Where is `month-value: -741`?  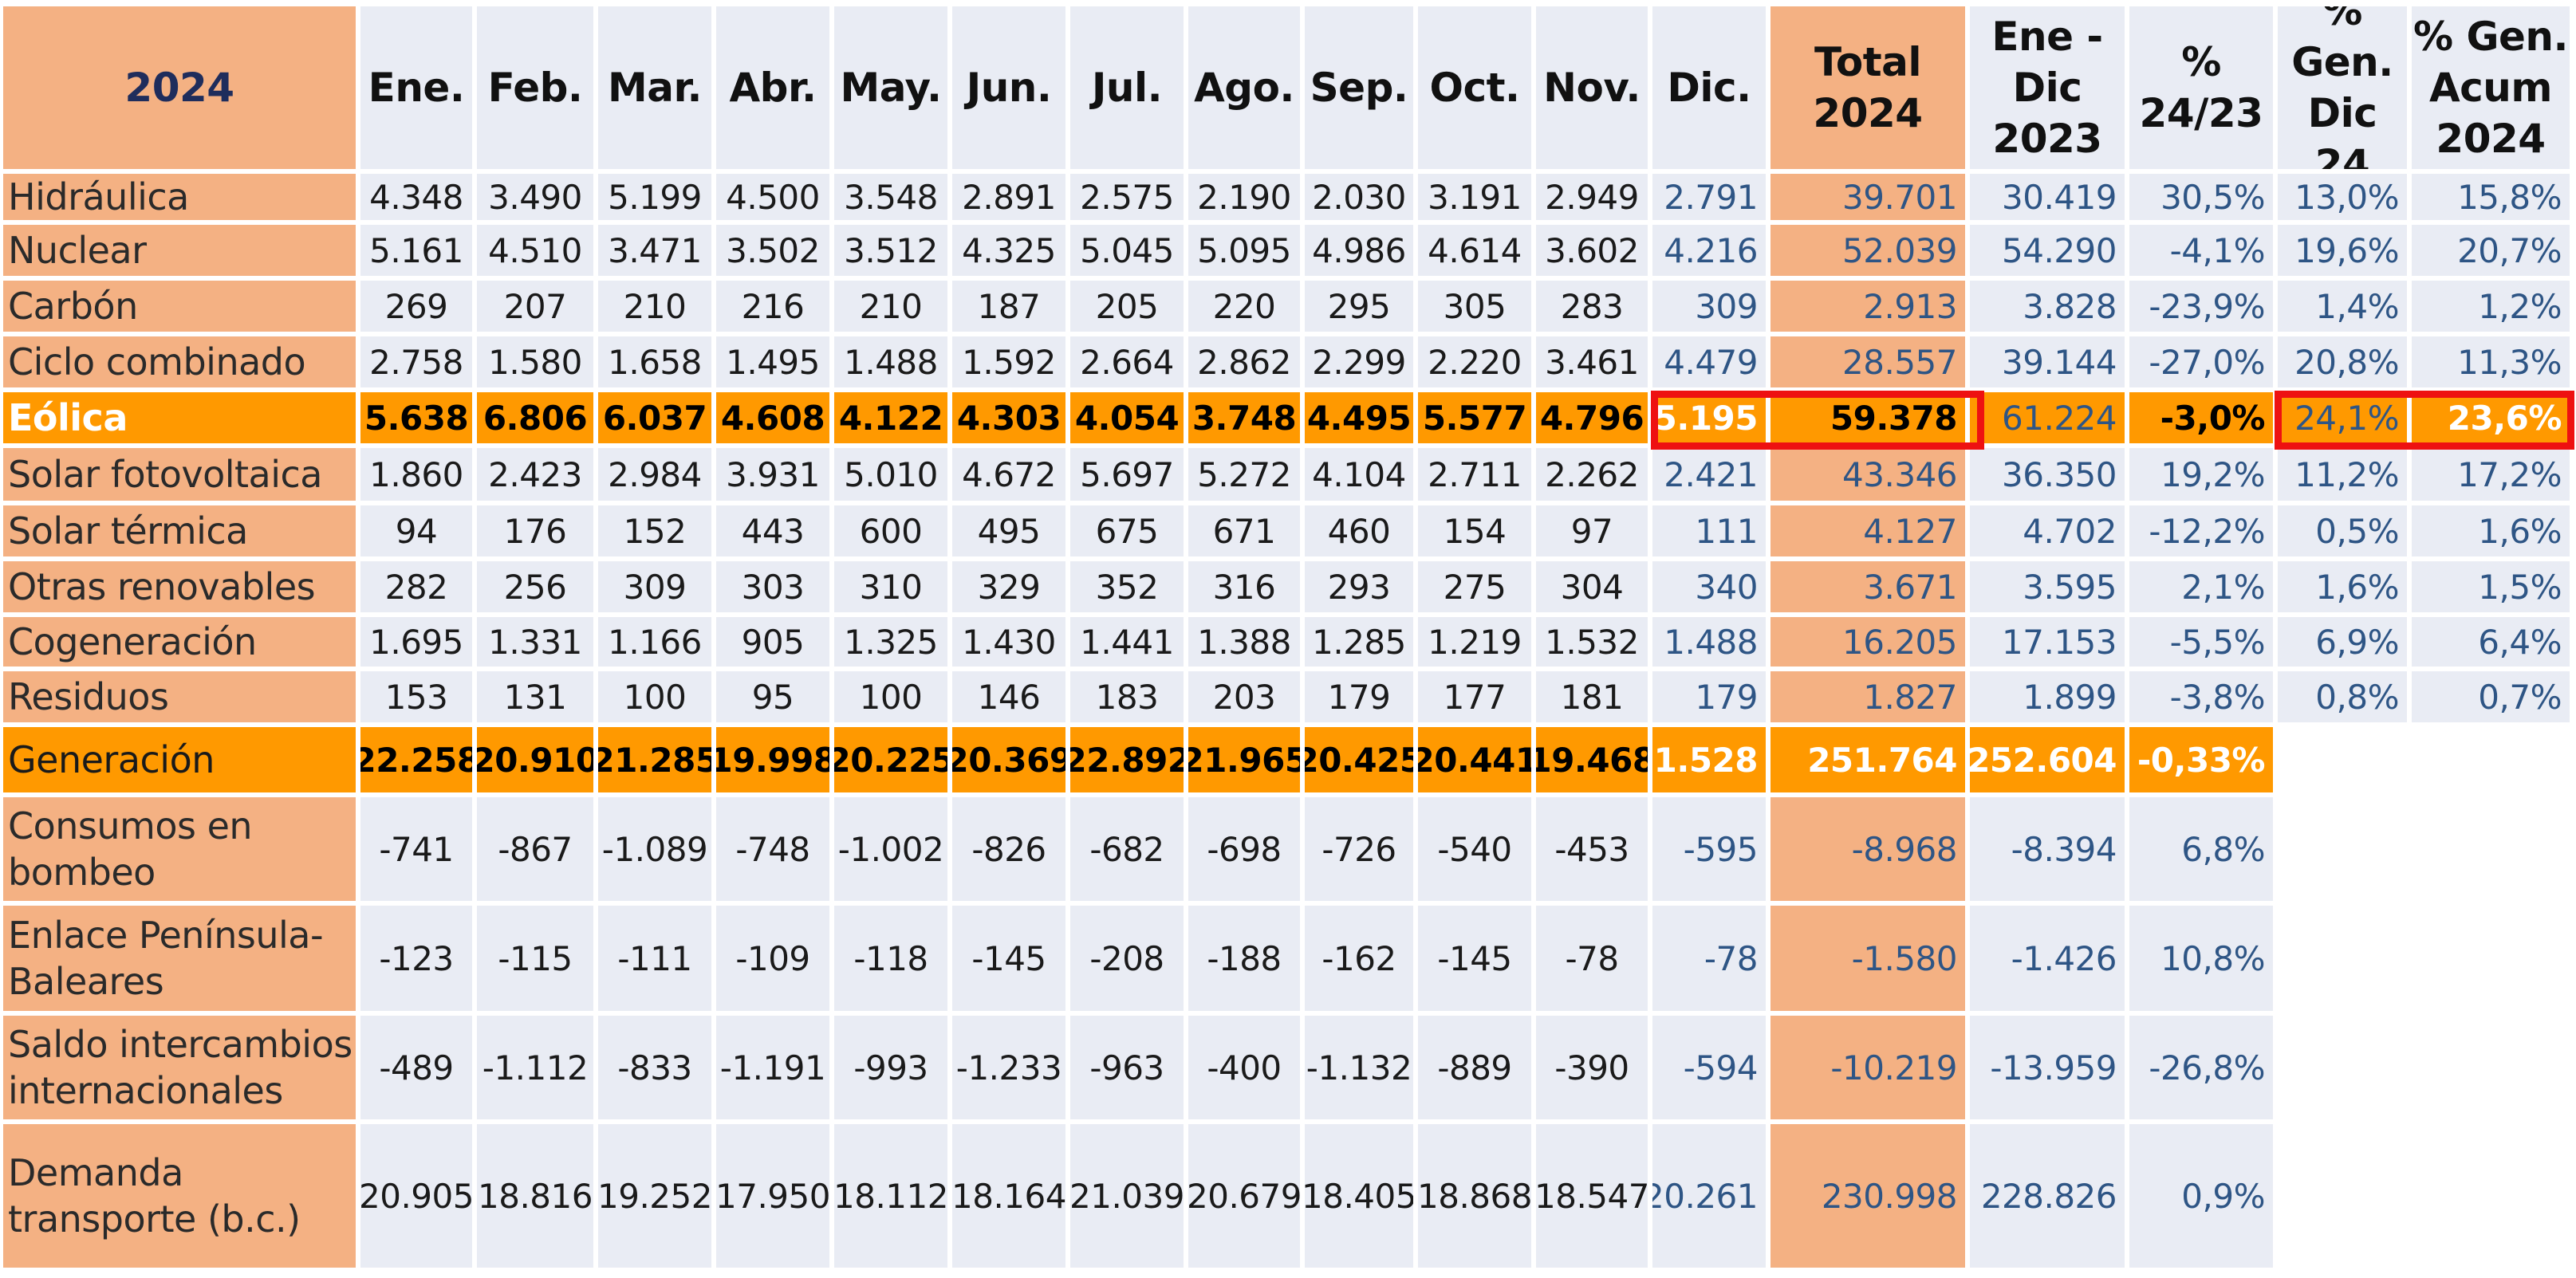 month-value: -741 is located at coordinates (416, 849).